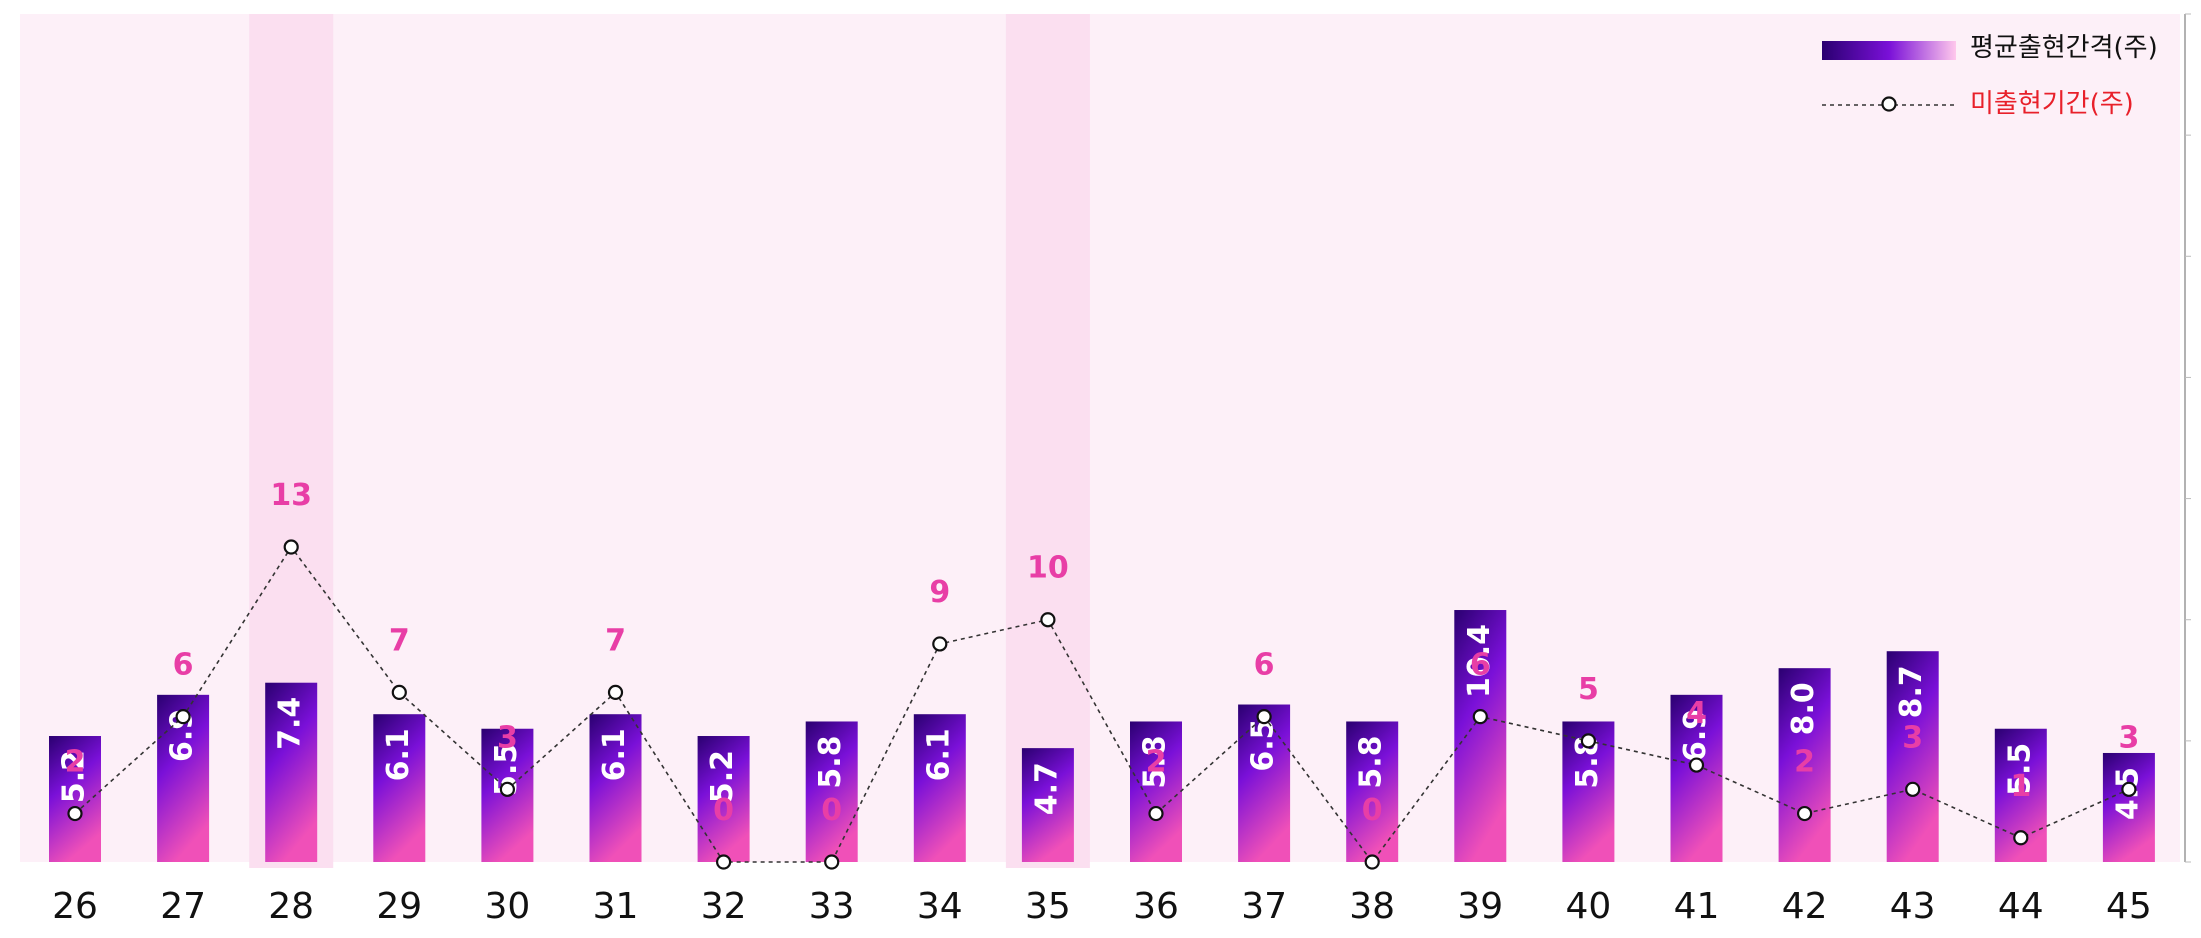 This screenshot has height=938, width=2201. What do you see at coordinates (2129, 906) in the screenshot?
I see `x-tick-label-45: 45` at bounding box center [2129, 906].